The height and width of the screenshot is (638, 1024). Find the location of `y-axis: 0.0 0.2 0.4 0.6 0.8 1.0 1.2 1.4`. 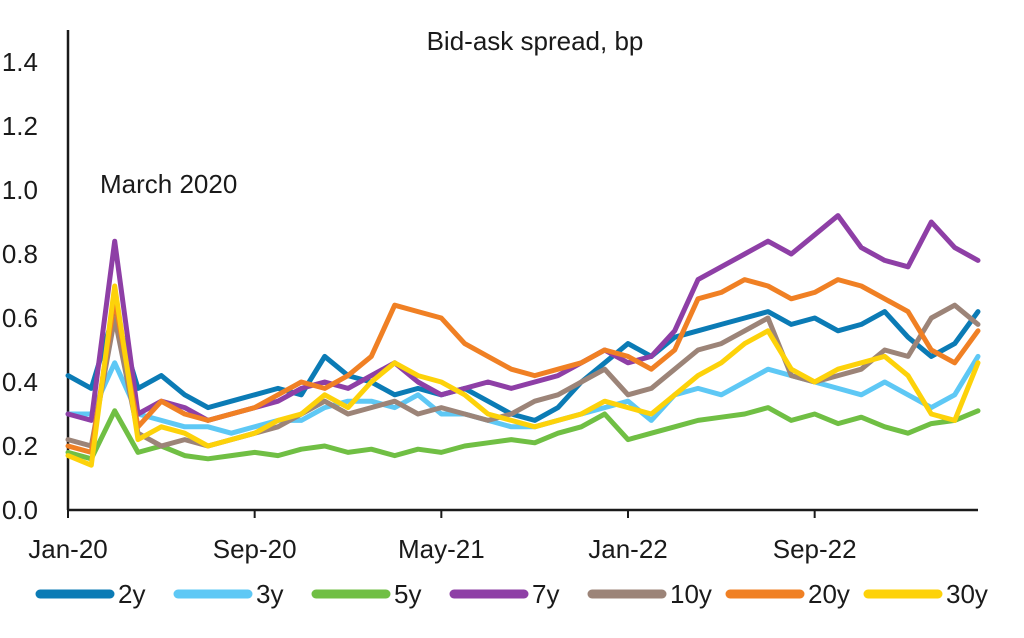

y-axis: 0.0 0.2 0.4 0.6 0.8 1.0 1.2 1.4 is located at coordinates (36, 277).